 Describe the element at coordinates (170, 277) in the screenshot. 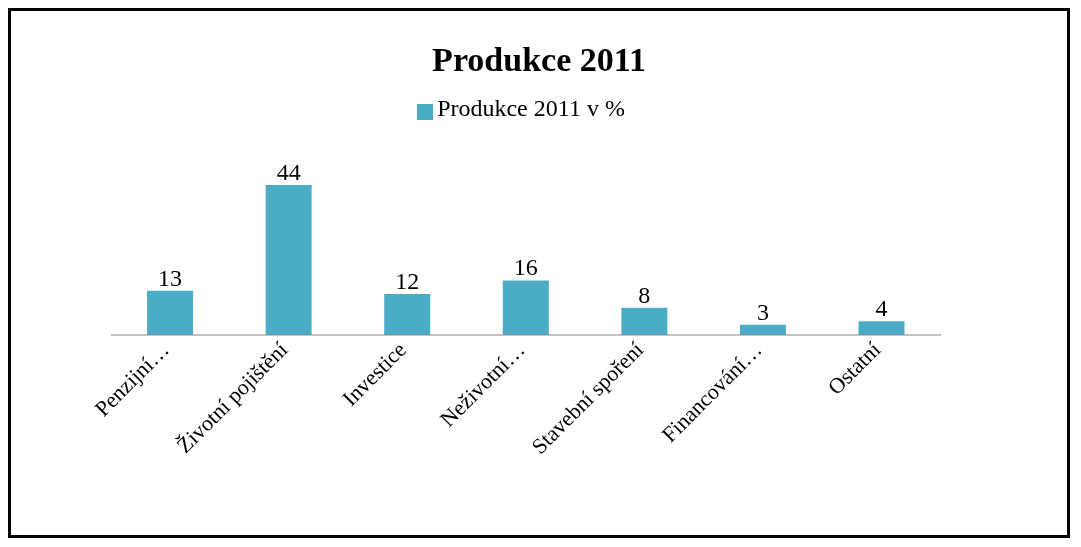

I see `data-label: 13` at that location.